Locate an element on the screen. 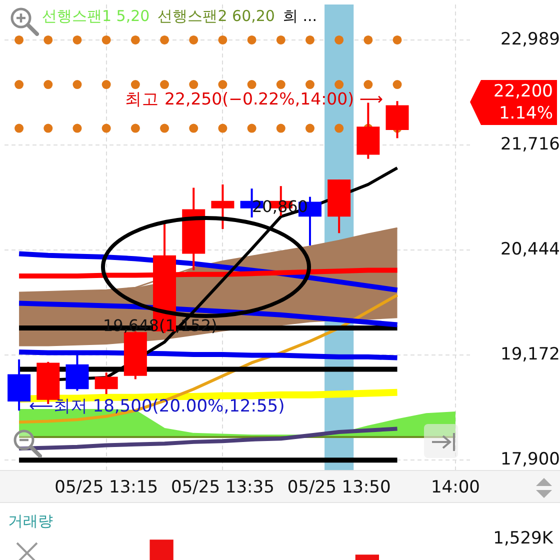  annotation: 최고 22,250(−0.22%,14:00) ⟶ is located at coordinates (254, 98).